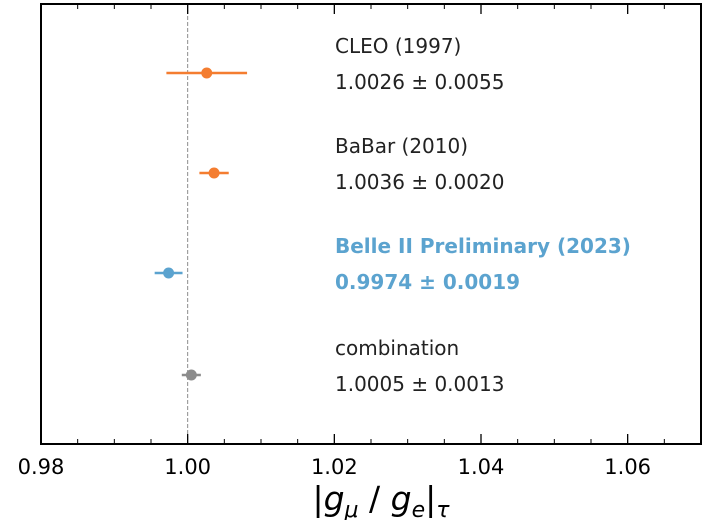  I want to click on series-label-3: combination, so click(397, 348).